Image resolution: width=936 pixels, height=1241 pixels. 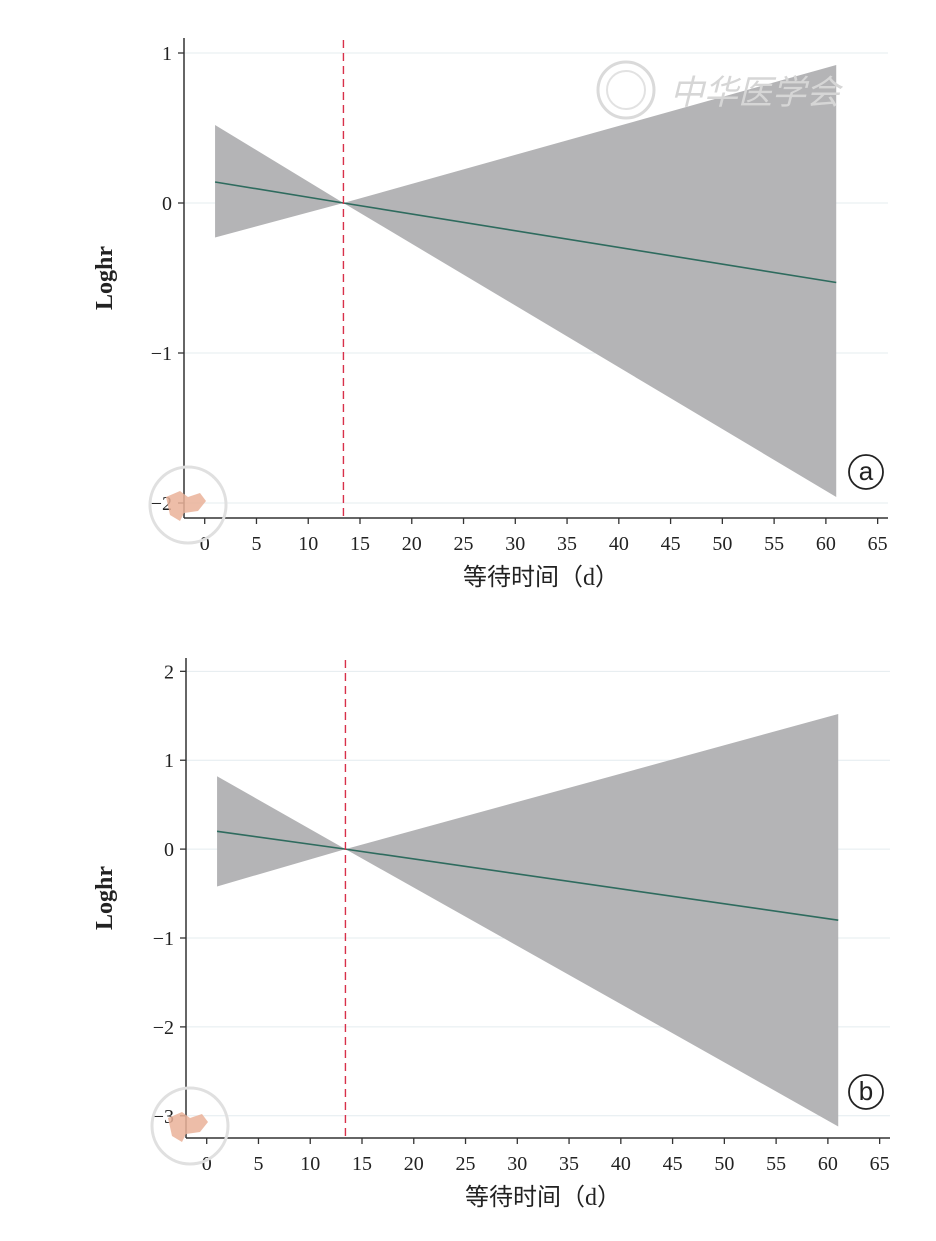 What do you see at coordinates (757, 93) in the screenshot?
I see `watermark-text: 中华医学会` at bounding box center [757, 93].